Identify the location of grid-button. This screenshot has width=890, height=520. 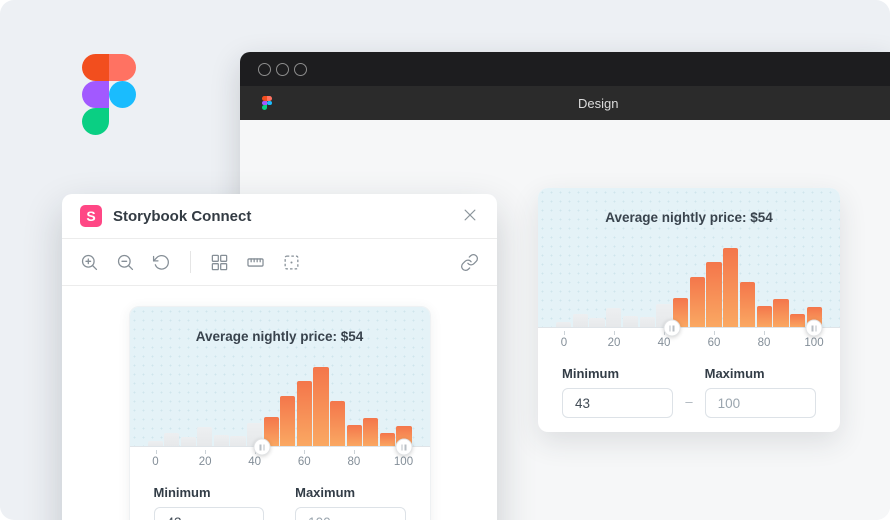
(219, 262).